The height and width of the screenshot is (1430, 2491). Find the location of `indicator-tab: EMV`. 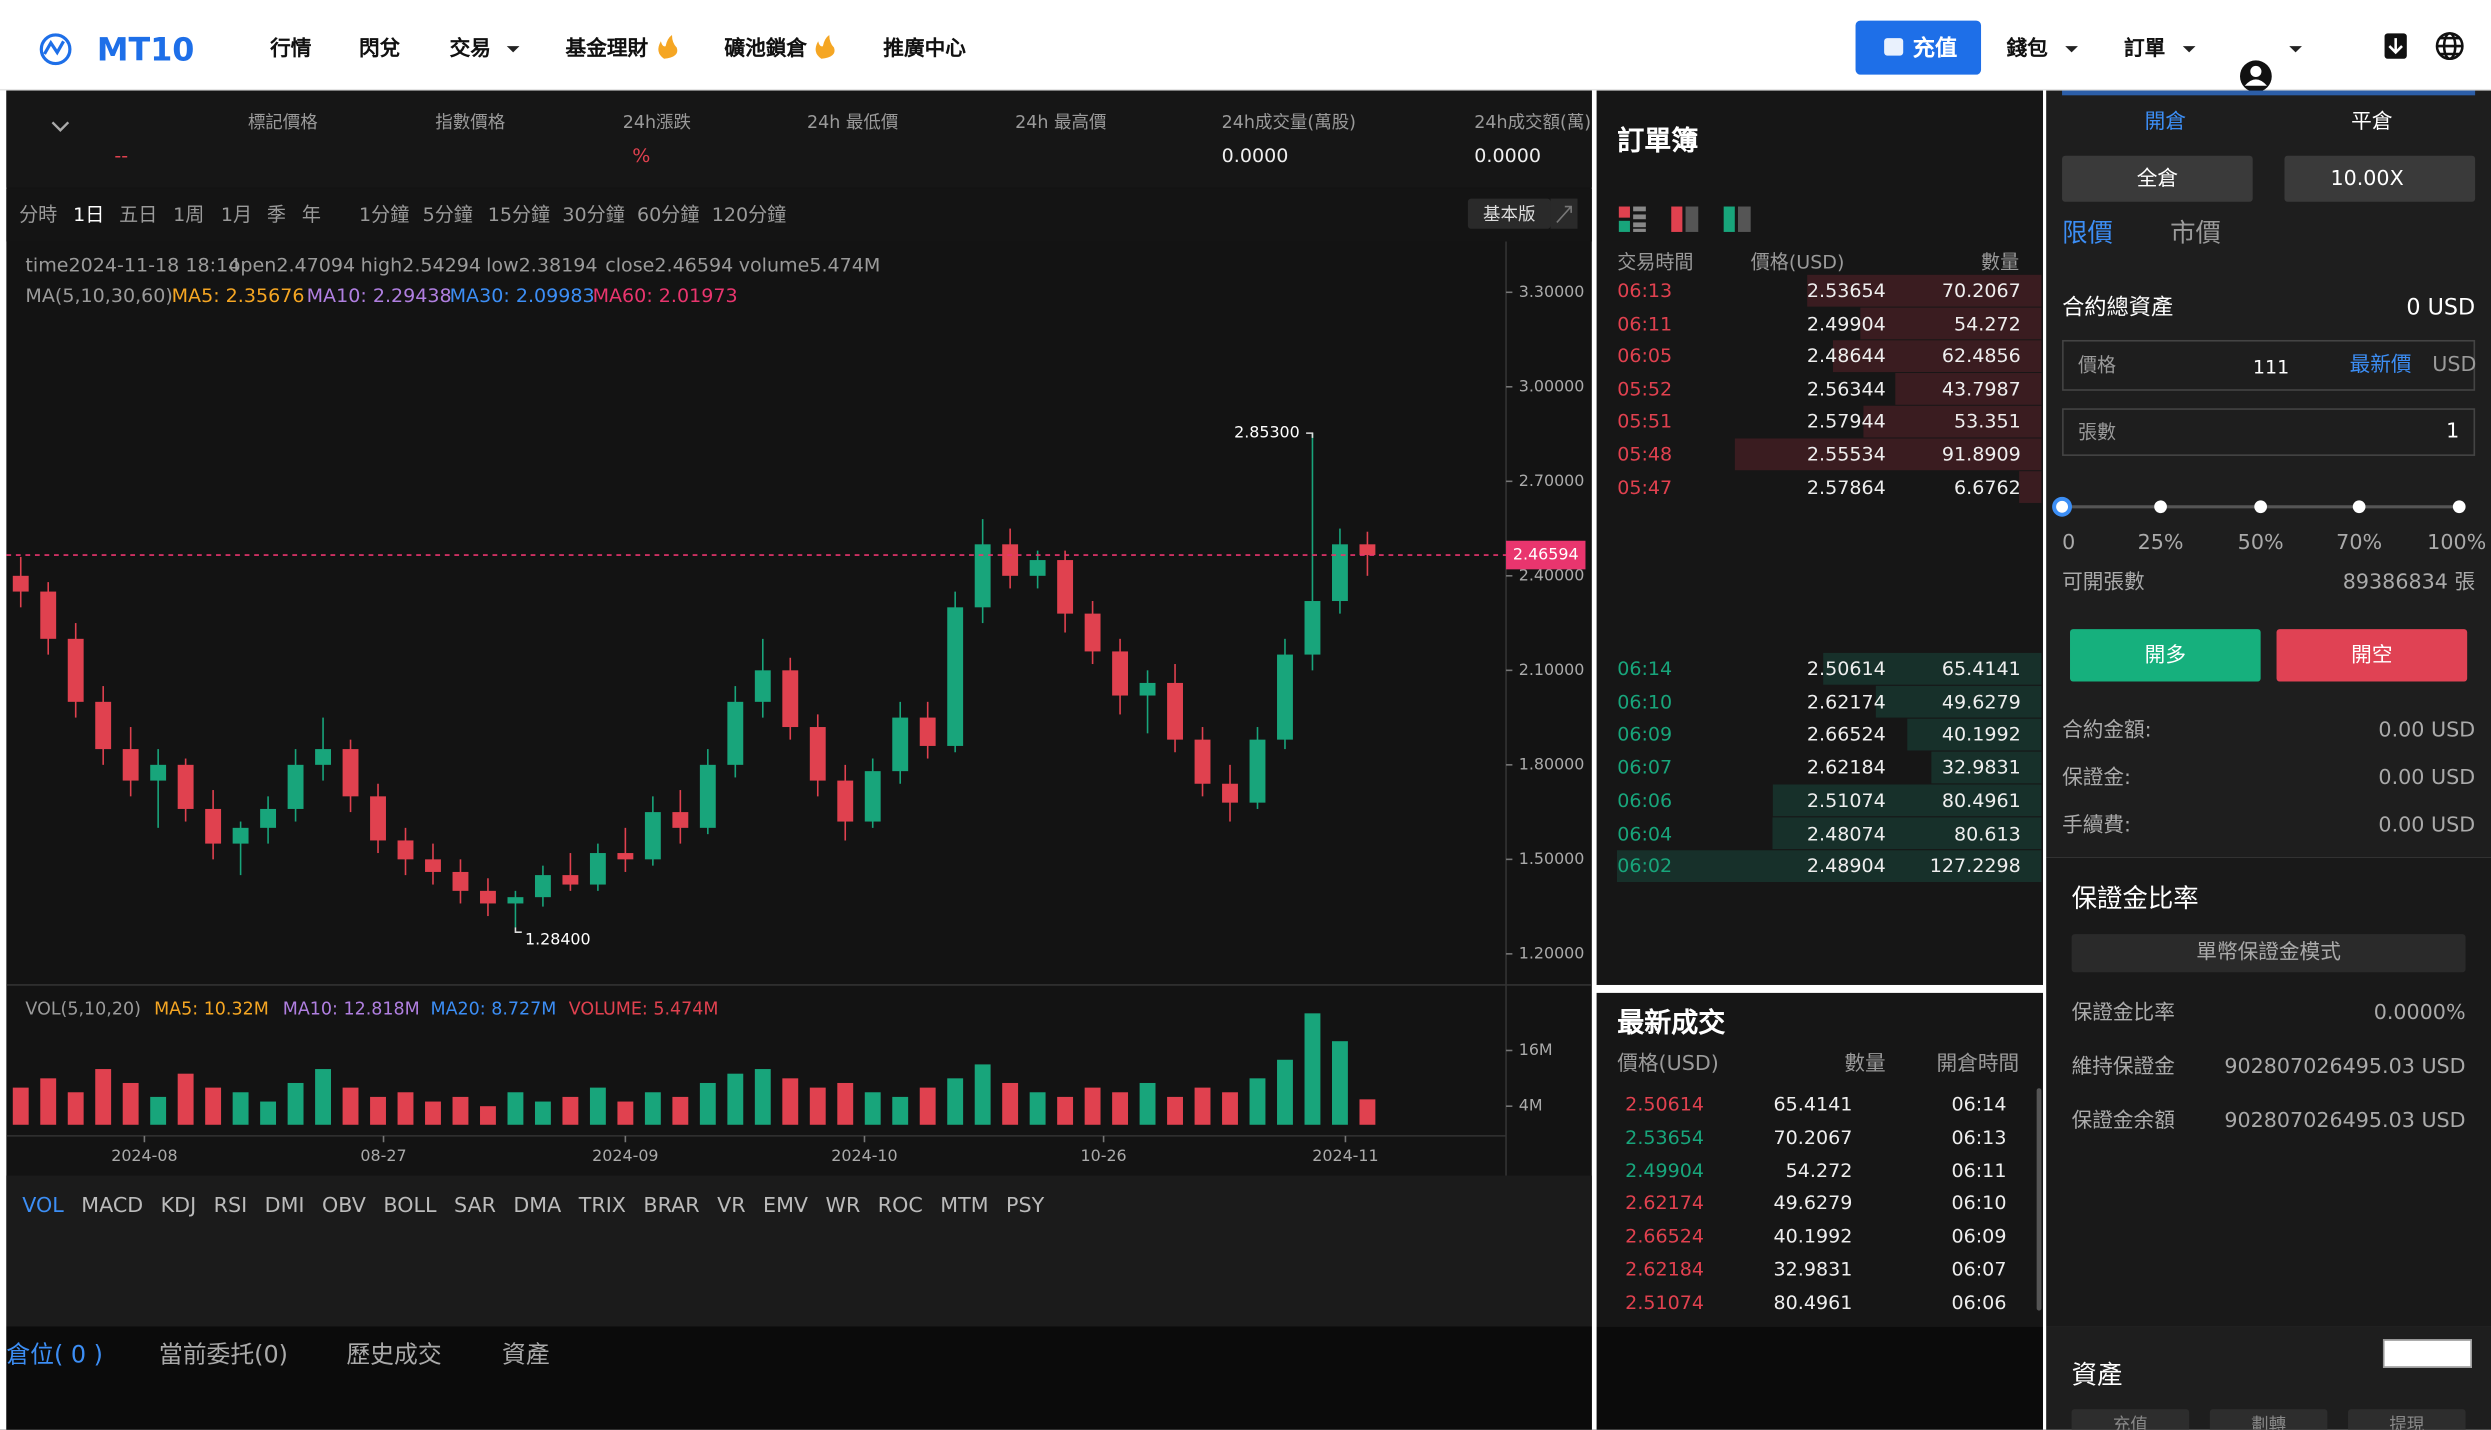

indicator-tab: EMV is located at coordinates (786, 1206).